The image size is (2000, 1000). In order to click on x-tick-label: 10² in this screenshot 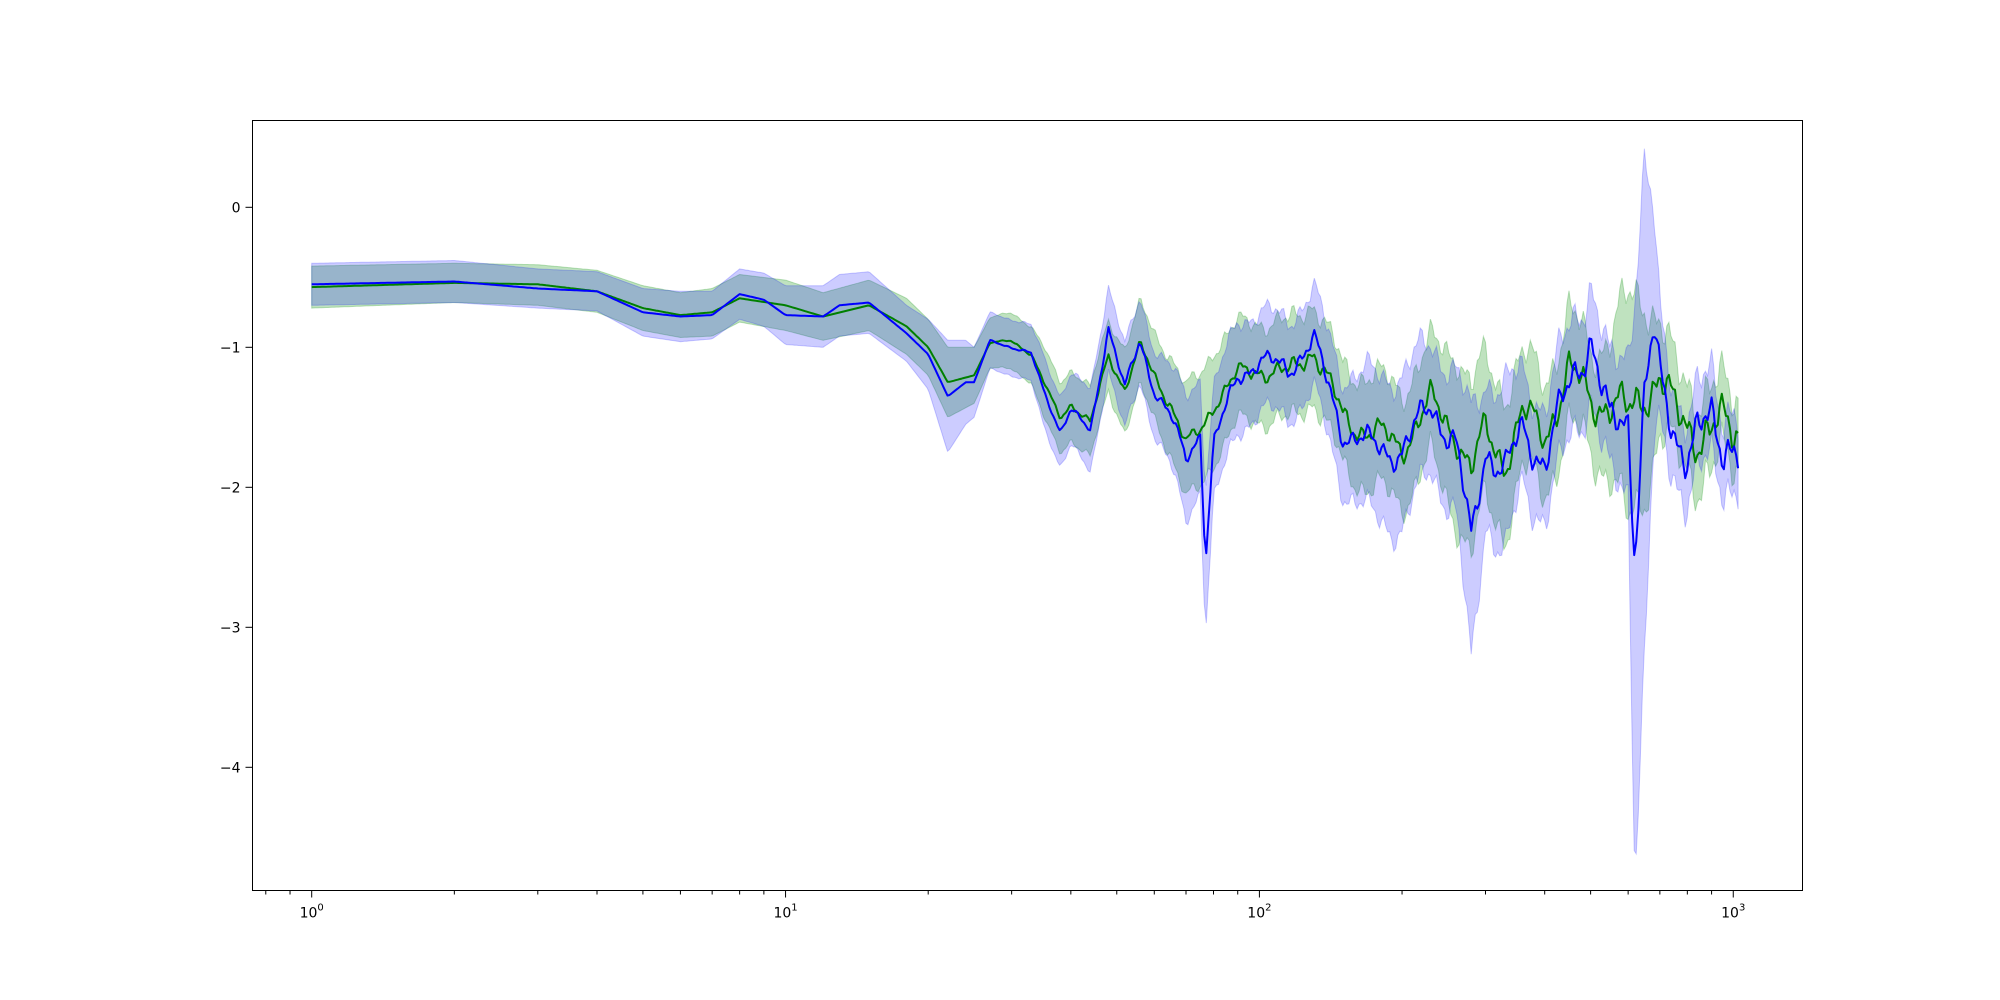, I will do `click(1259, 912)`.